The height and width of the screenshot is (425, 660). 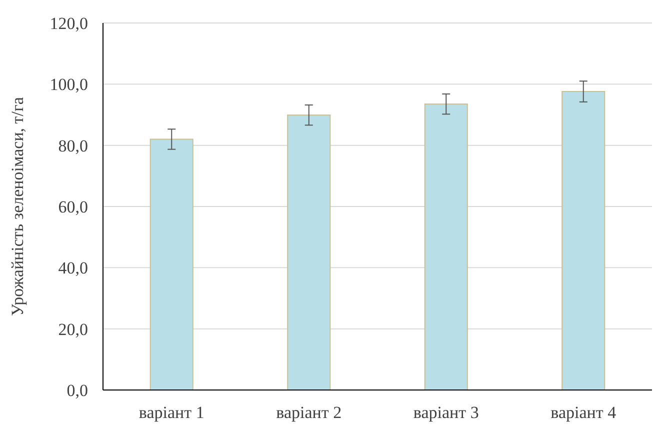 I want to click on x-tick-label: варіант 4, so click(x=583, y=412).